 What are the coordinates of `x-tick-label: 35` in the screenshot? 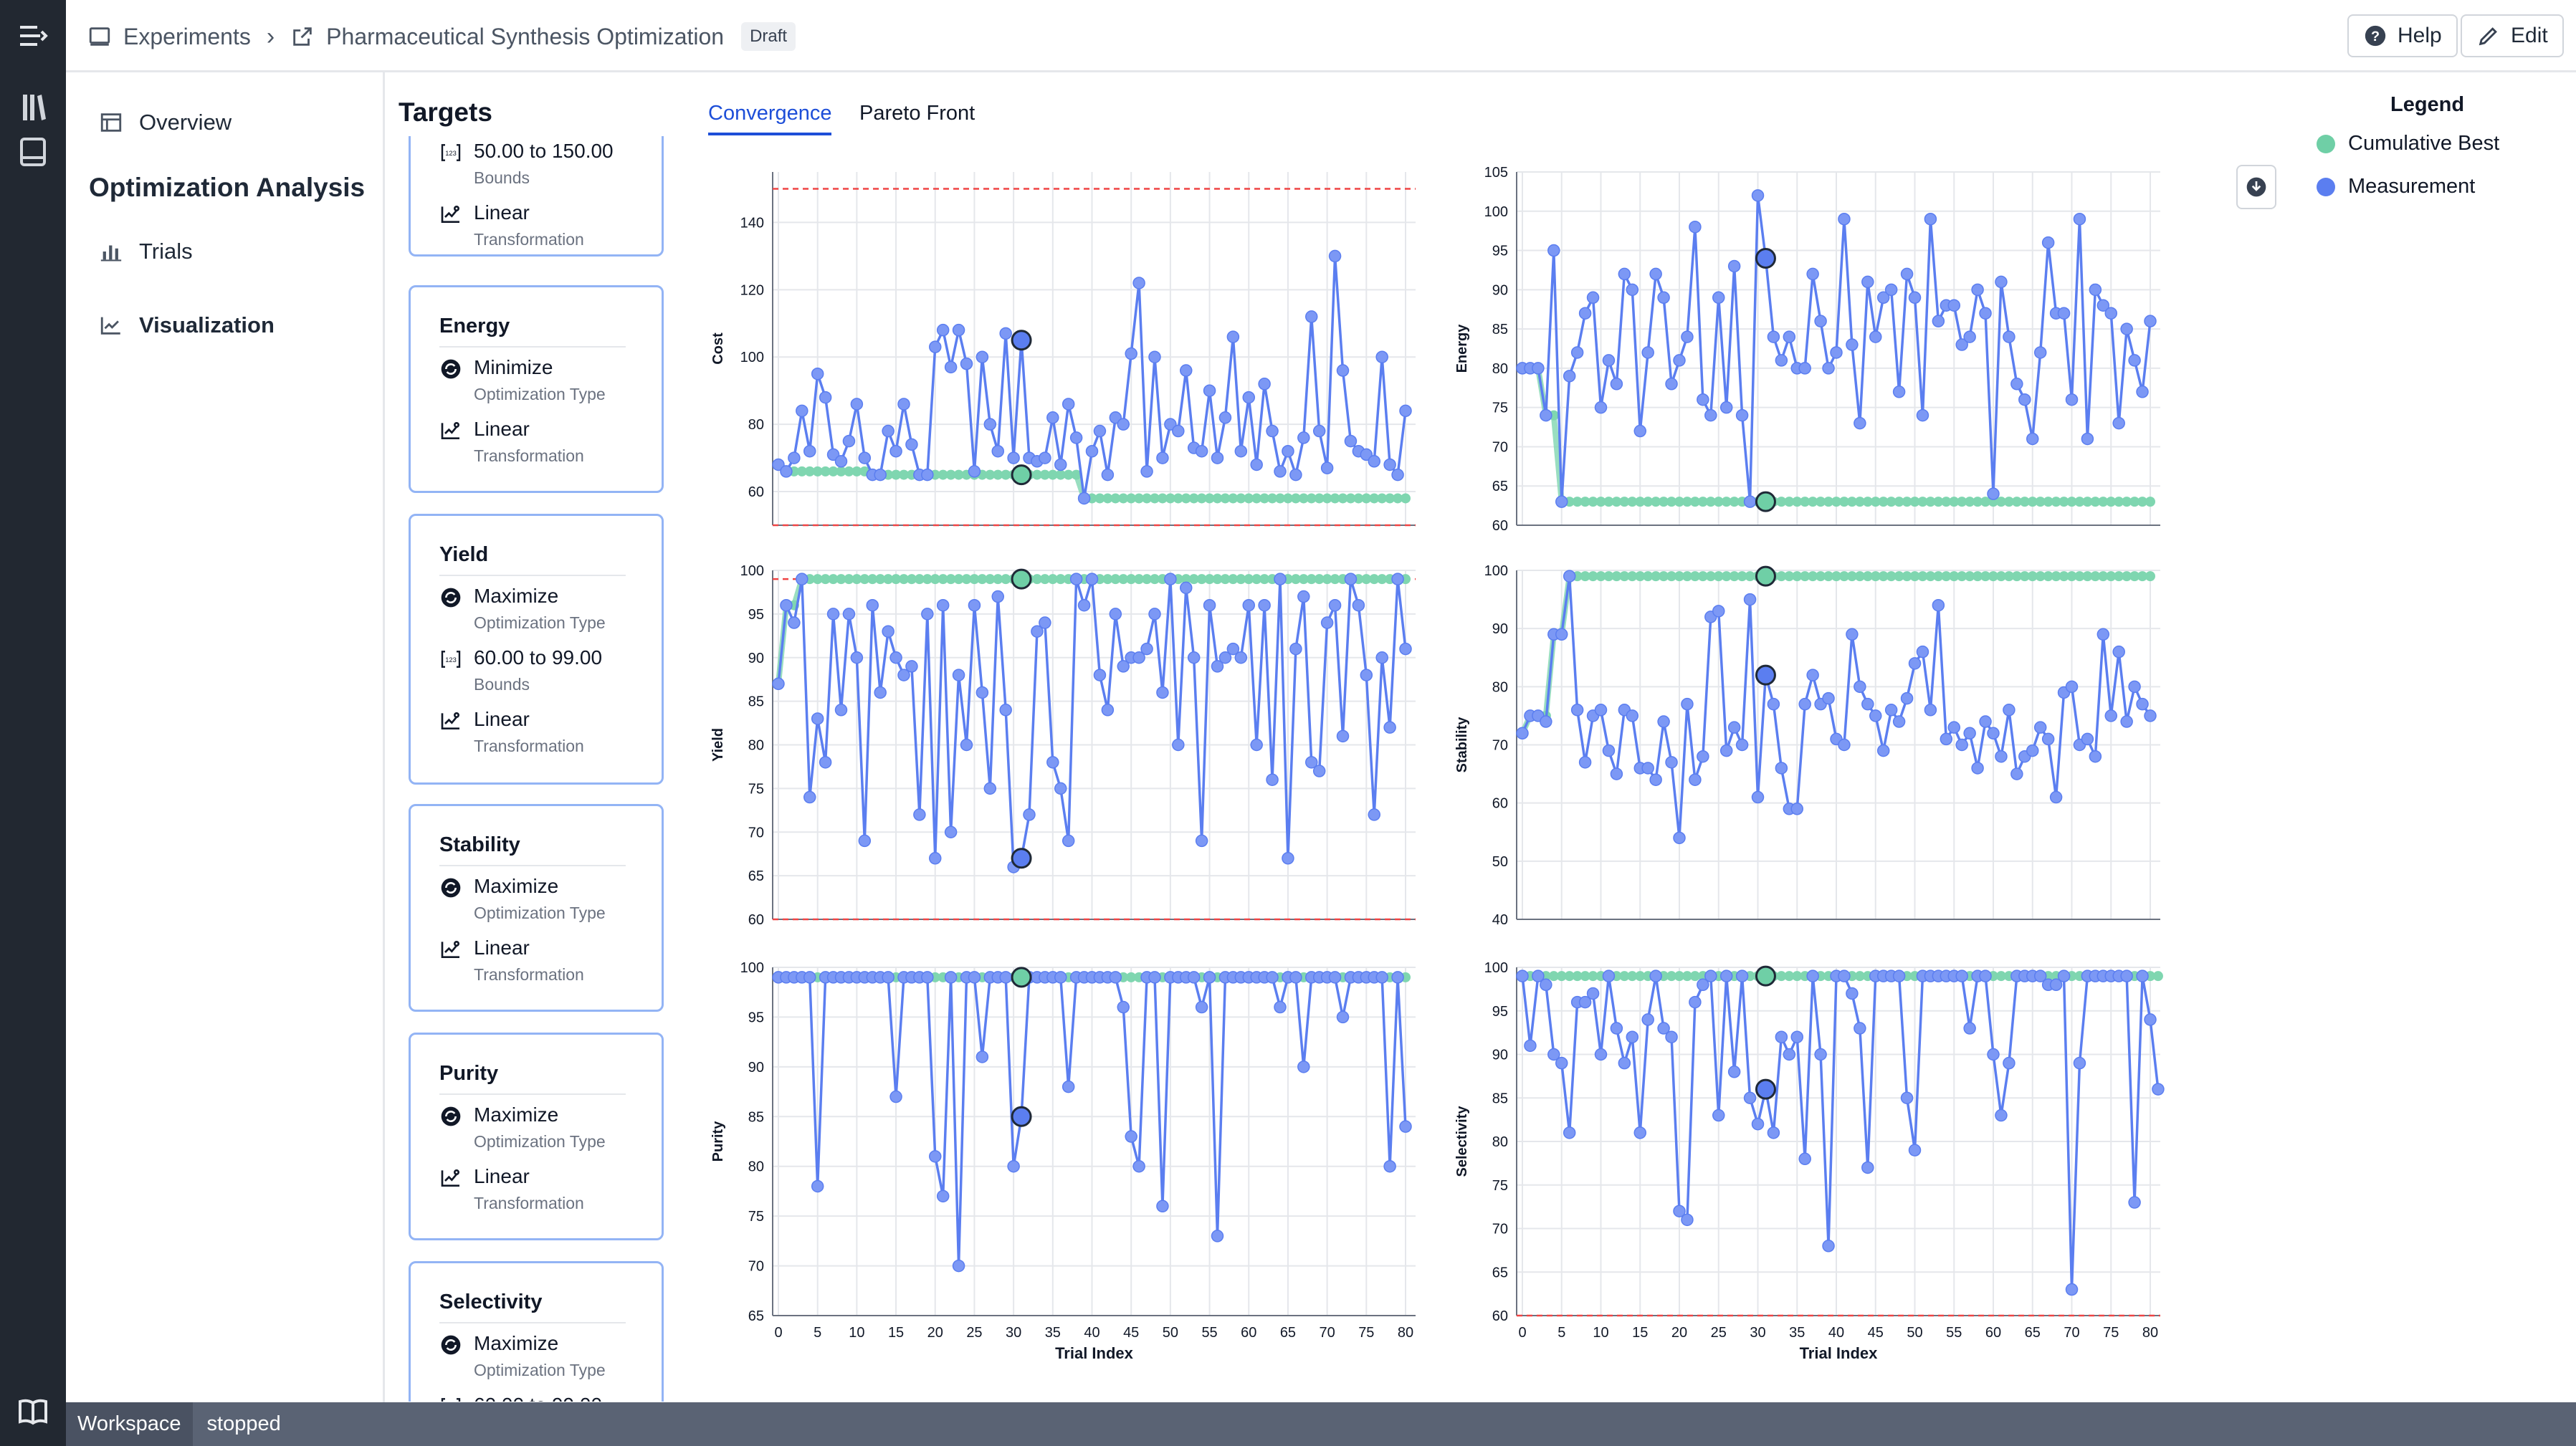 It's located at (1053, 1333).